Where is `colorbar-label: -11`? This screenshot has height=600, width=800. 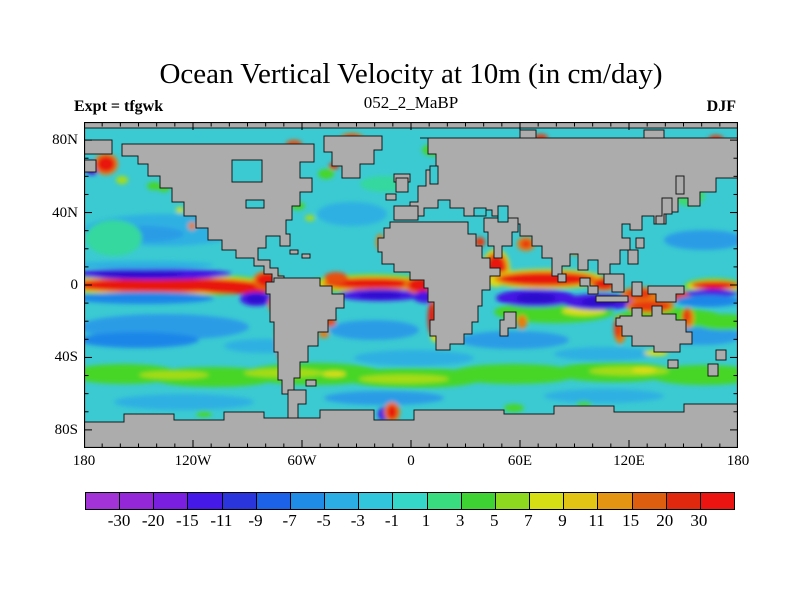 colorbar-label: -11 is located at coordinates (221, 520).